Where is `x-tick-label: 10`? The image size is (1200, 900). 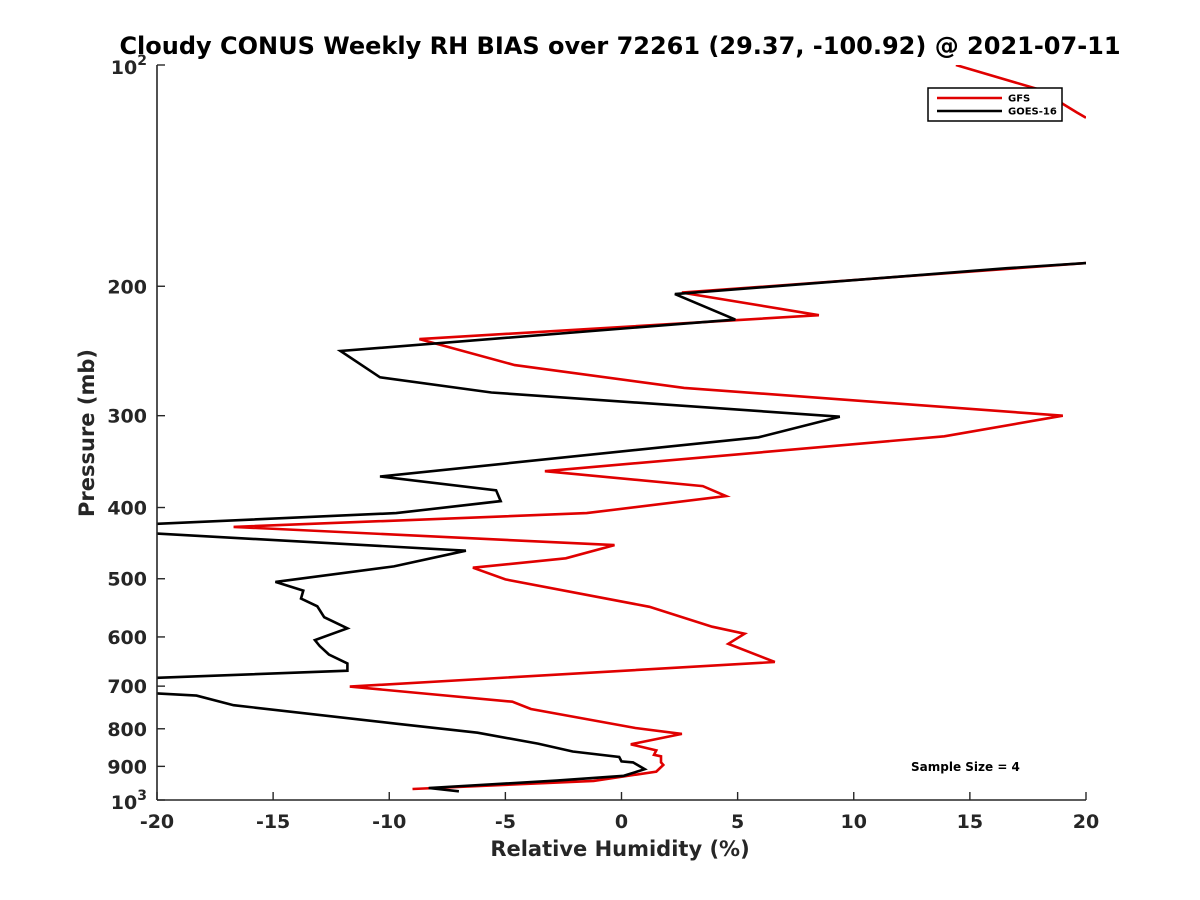
x-tick-label: 10 is located at coordinates (854, 822).